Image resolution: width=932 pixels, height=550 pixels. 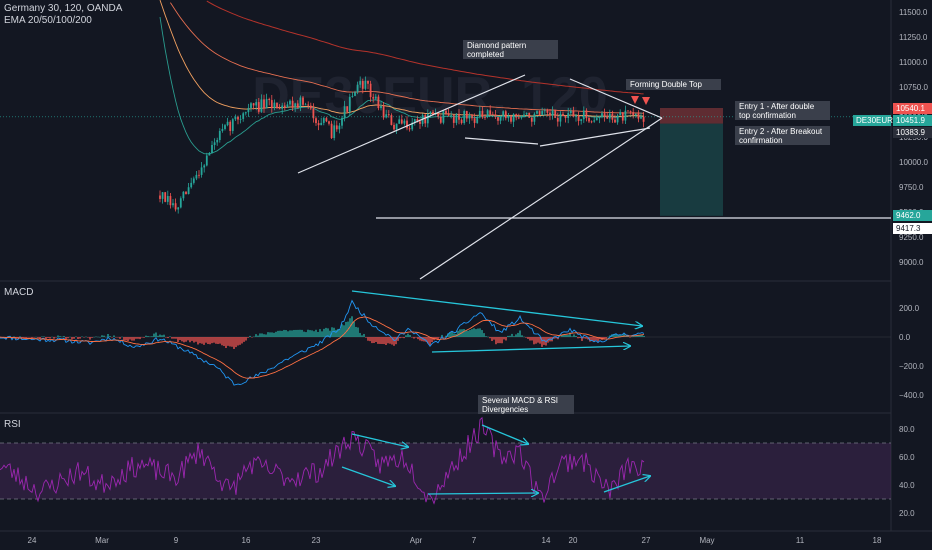 What do you see at coordinates (782, 110) in the screenshot?
I see `entry1-note: Entry 1 - After double top confirmation` at bounding box center [782, 110].